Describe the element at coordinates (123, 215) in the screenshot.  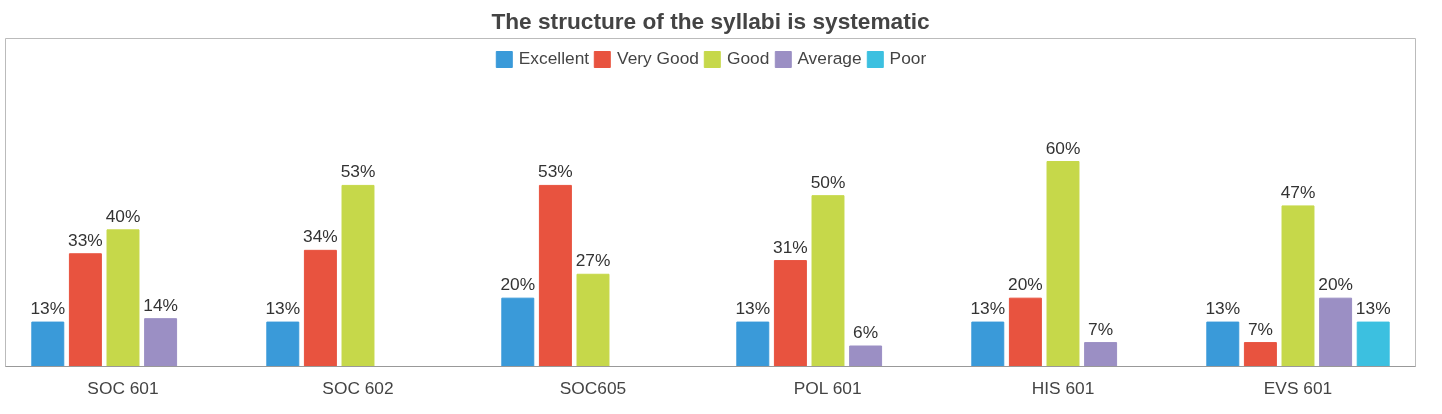
I see `data-label: 40%` at that location.